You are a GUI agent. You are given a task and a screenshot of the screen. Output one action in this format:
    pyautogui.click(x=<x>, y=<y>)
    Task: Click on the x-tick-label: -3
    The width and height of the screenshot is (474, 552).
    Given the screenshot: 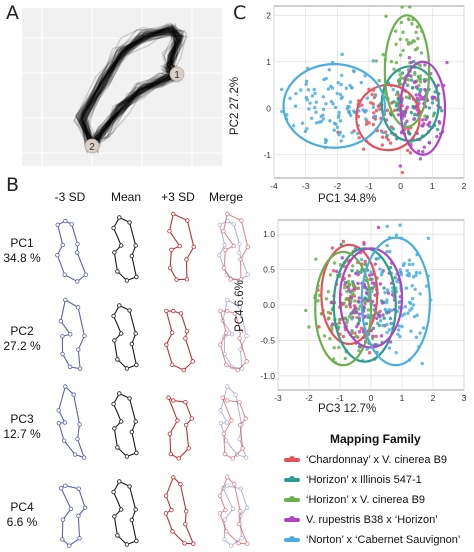 What is the action you would take?
    pyautogui.click(x=306, y=186)
    